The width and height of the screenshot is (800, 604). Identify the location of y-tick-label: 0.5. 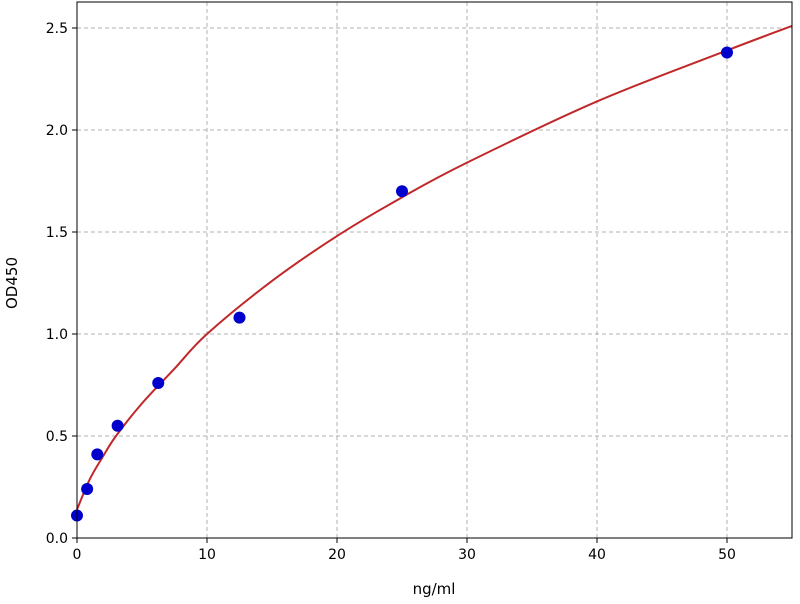
(57, 437).